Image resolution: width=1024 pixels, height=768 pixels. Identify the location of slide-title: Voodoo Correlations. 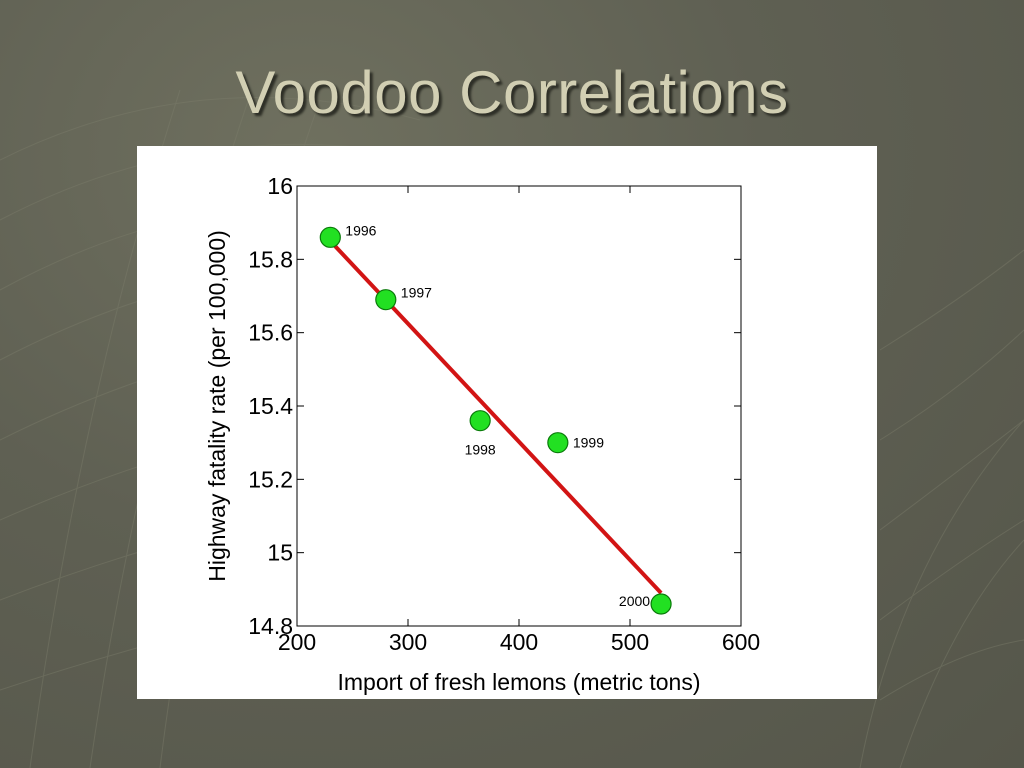
(512, 92).